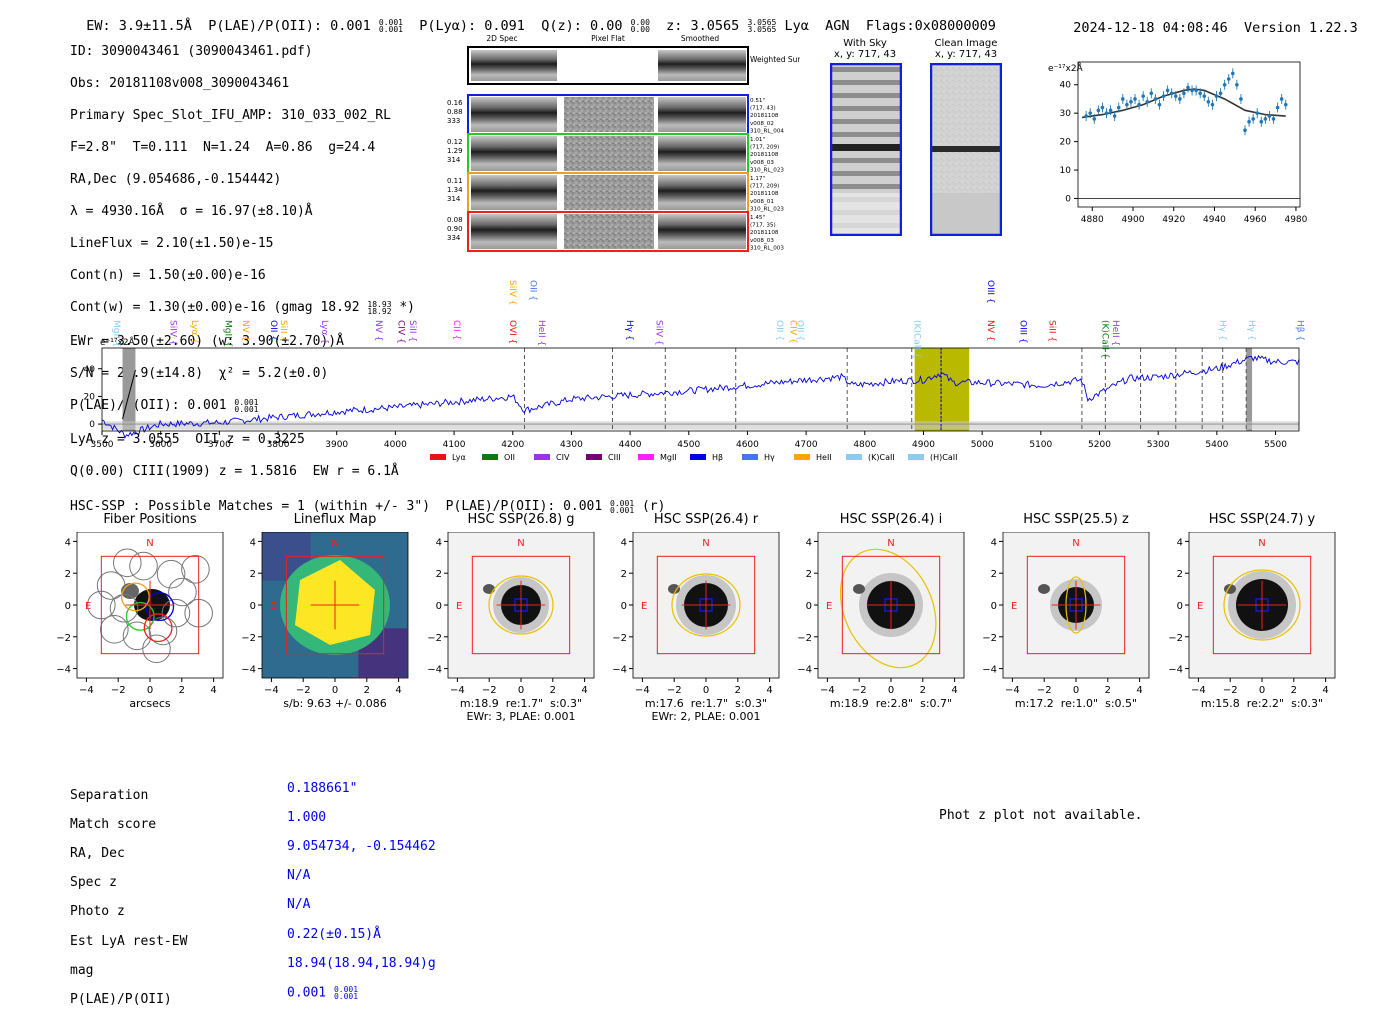  What do you see at coordinates (764, 116) in the screenshot?
I see `cutout-right-value: 20181108` at bounding box center [764, 116].